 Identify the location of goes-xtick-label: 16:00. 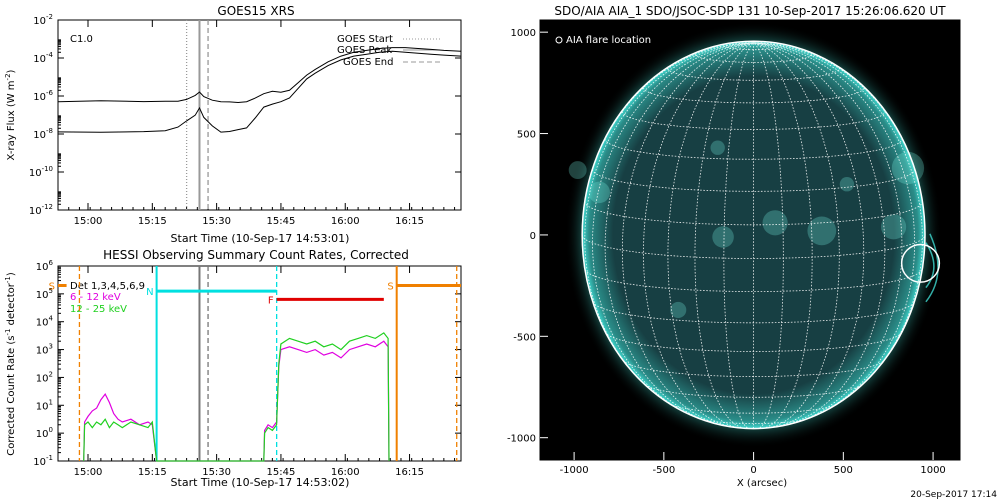
(345, 221).